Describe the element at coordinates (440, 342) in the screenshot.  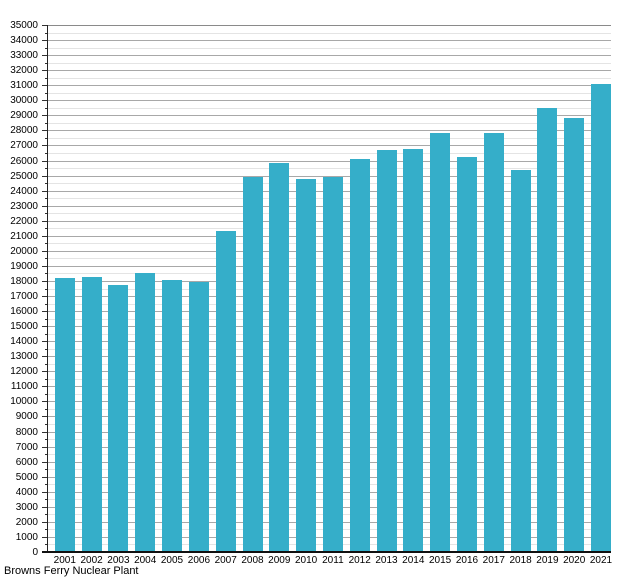
I see `bar-2015` at that location.